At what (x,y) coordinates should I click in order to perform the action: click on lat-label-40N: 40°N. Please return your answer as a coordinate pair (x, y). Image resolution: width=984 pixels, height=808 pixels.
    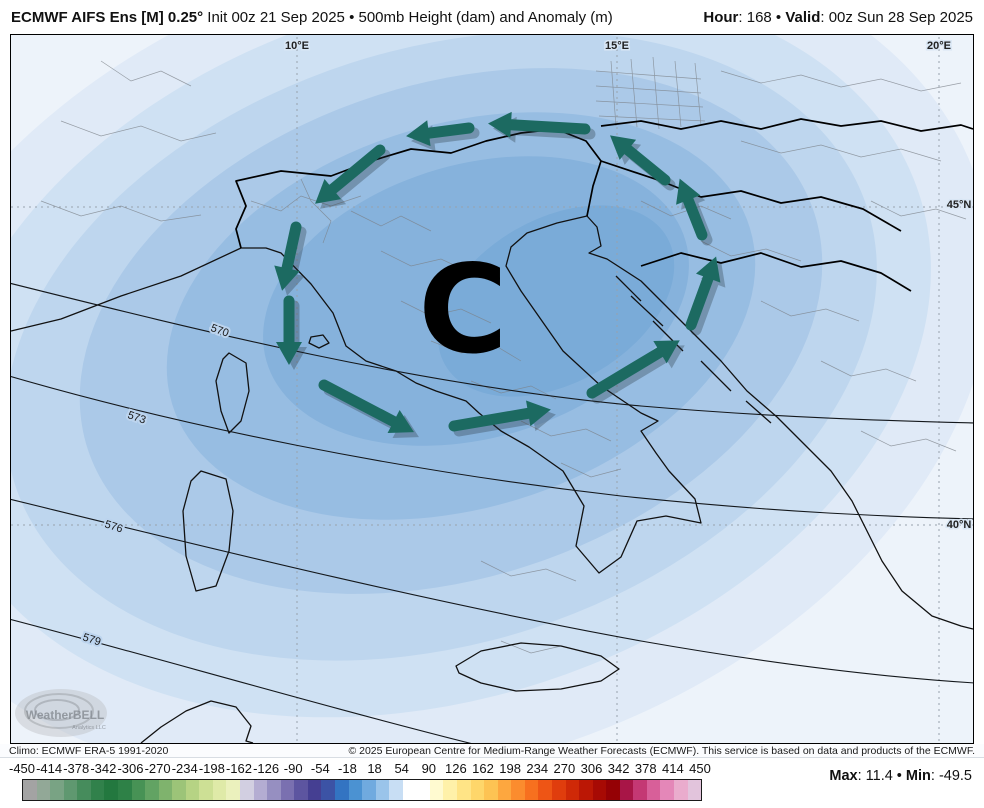
    Looking at the image, I should click on (959, 525).